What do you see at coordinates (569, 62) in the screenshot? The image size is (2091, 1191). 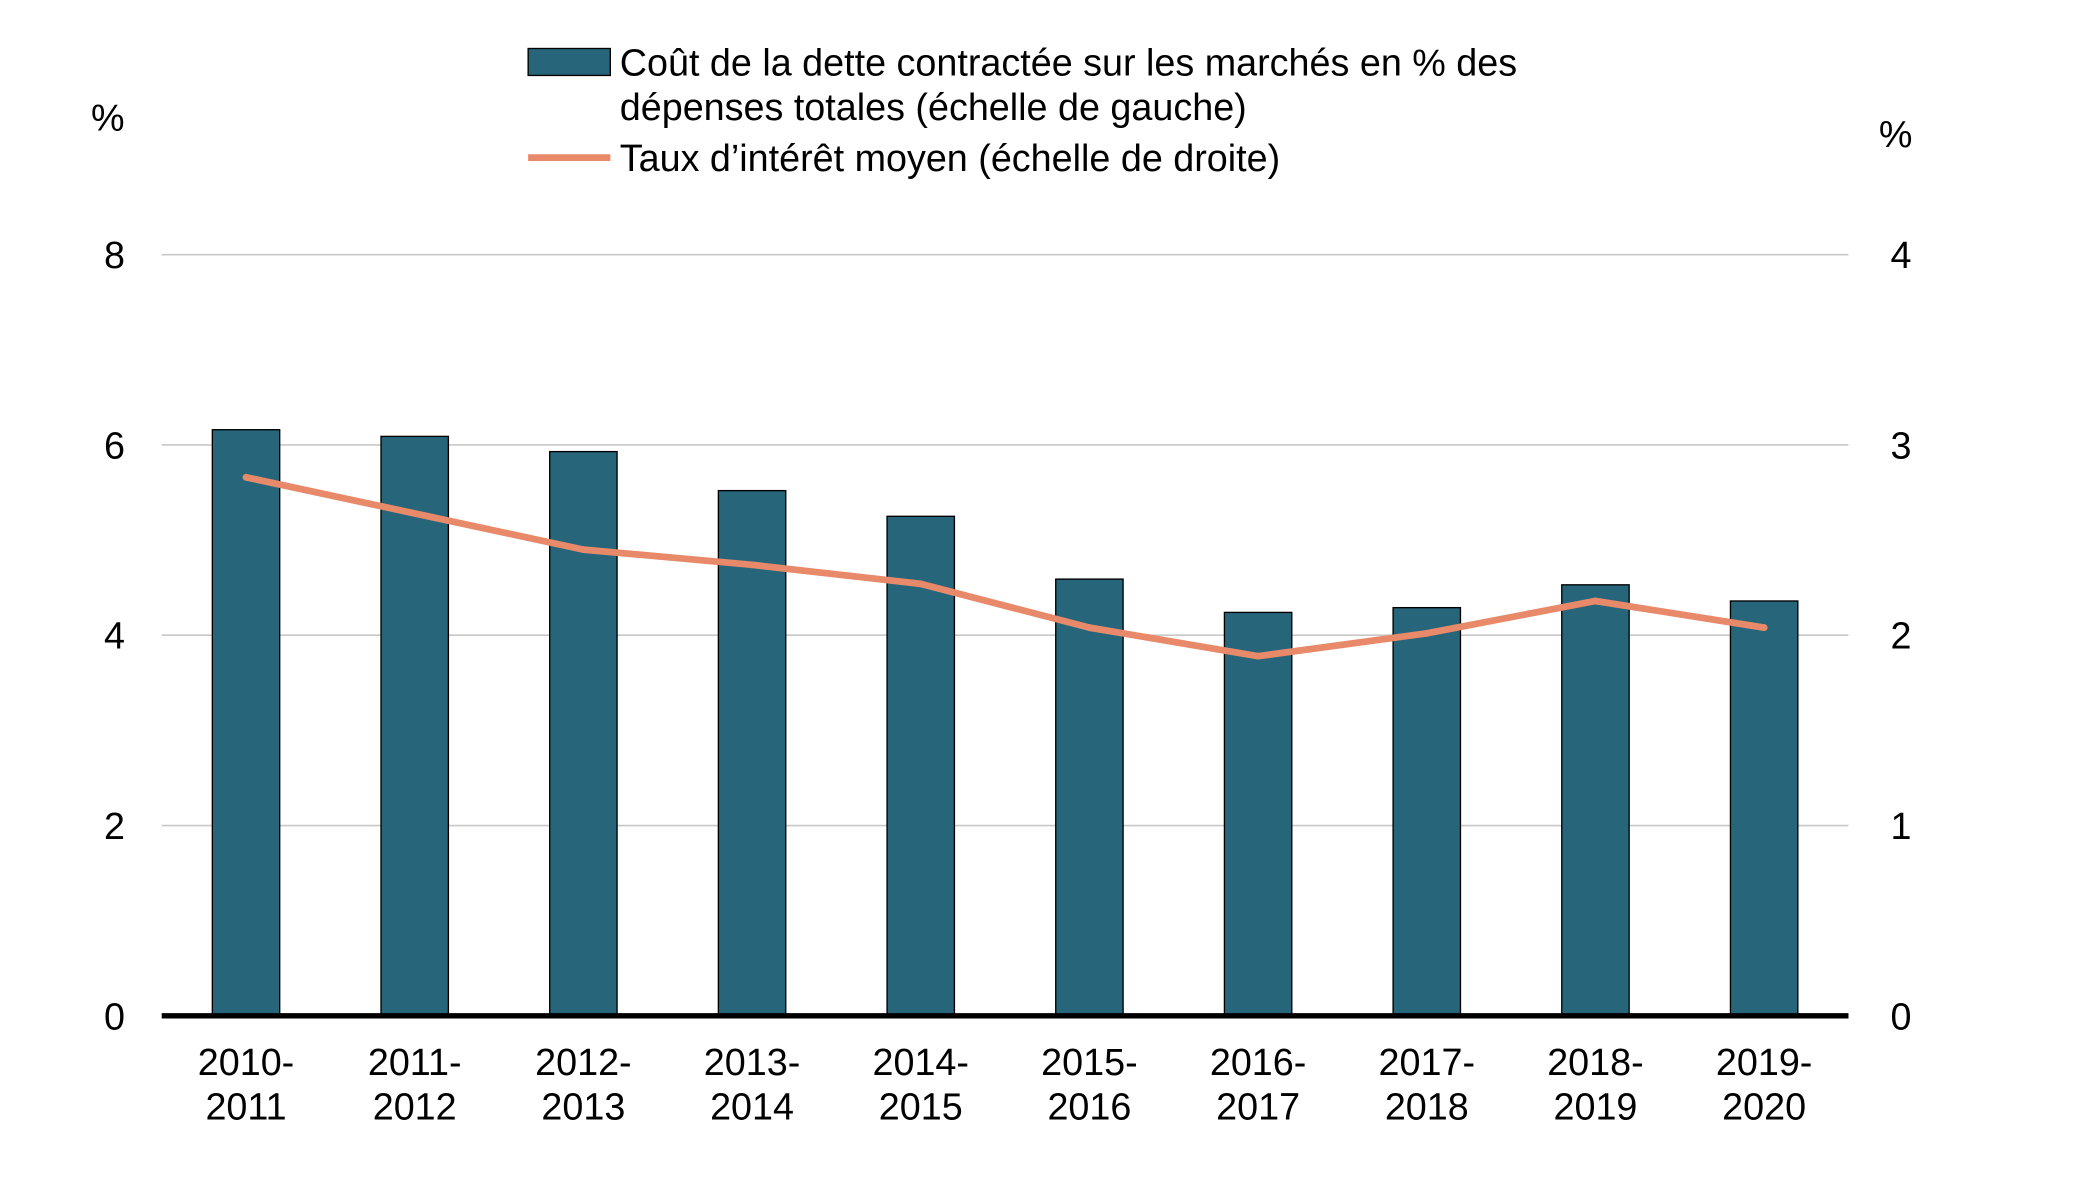 I see `legend-bar-swatch` at bounding box center [569, 62].